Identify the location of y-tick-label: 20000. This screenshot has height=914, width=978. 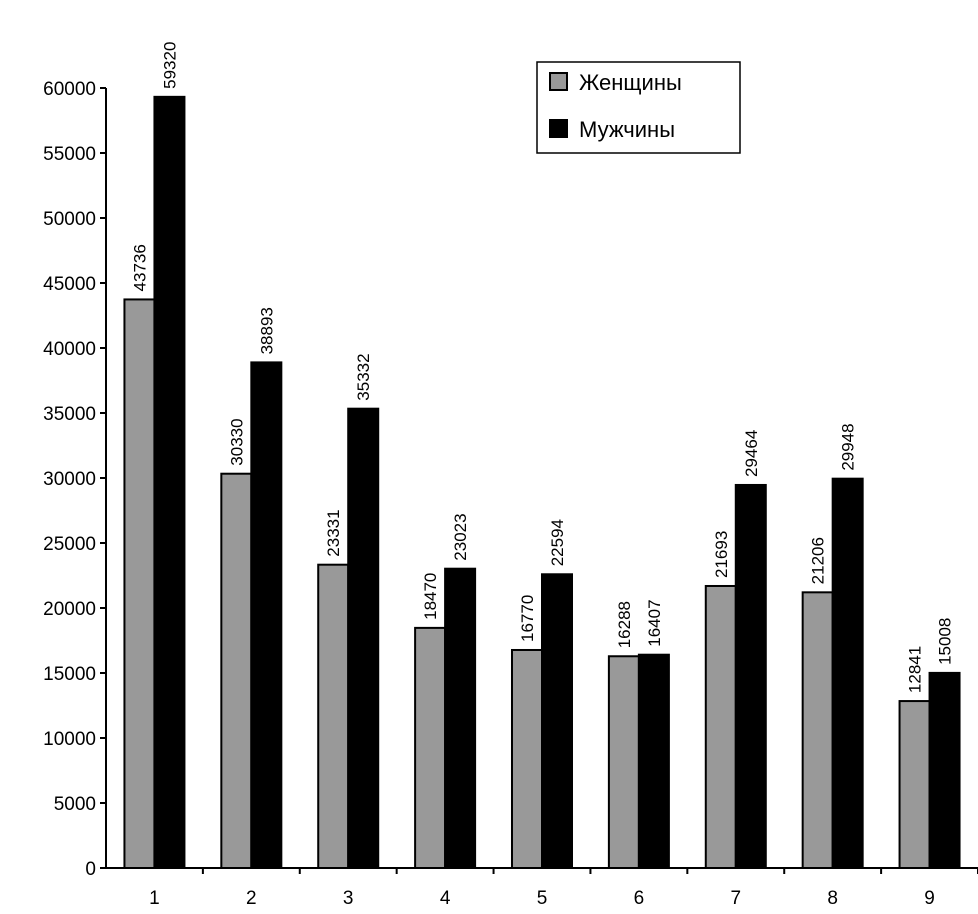
(69, 609).